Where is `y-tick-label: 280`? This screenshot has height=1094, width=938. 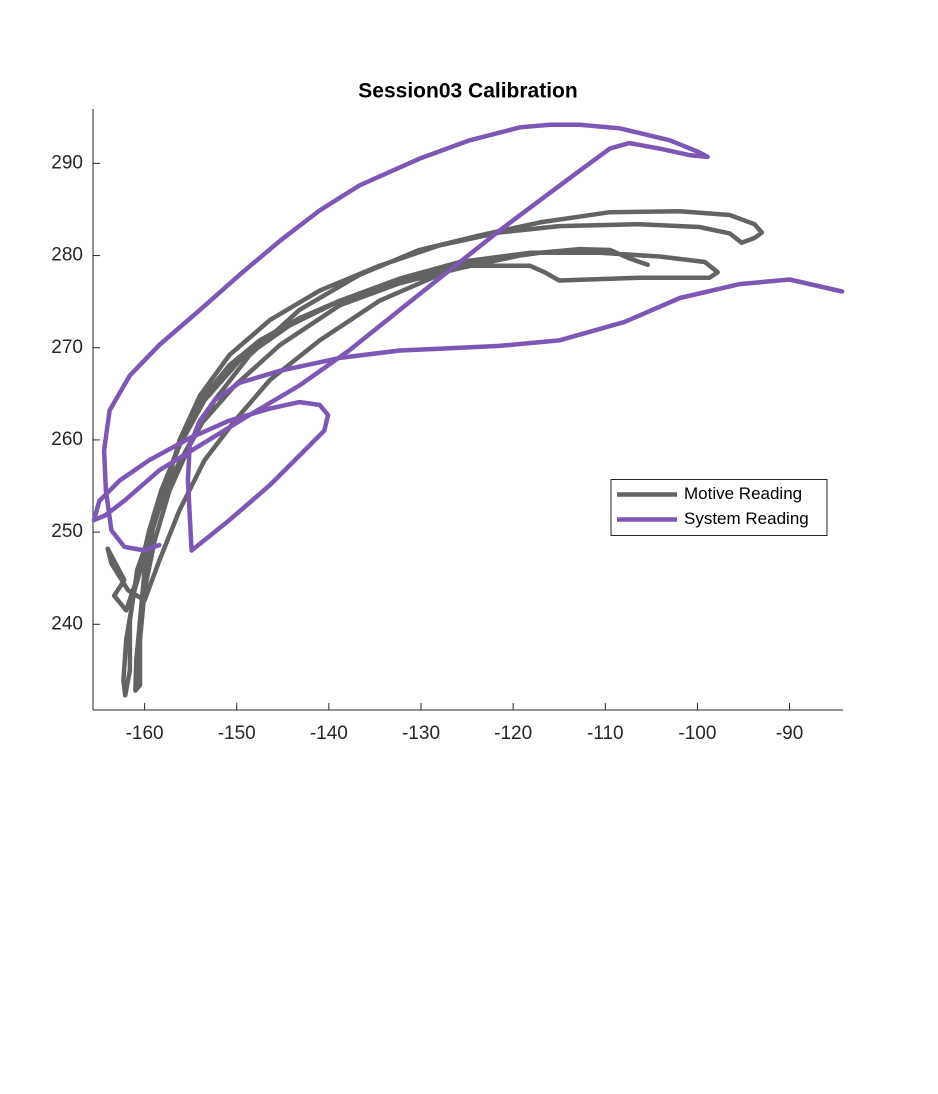
y-tick-label: 280 is located at coordinates (67, 255).